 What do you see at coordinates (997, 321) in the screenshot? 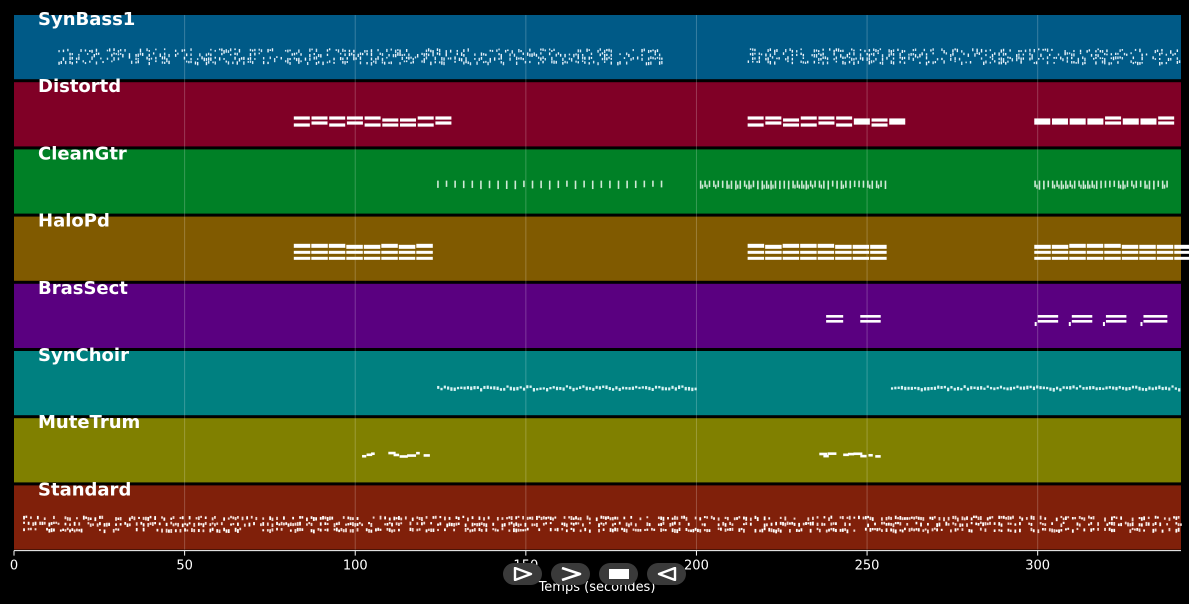
I see `track-notes-brassect` at bounding box center [997, 321].